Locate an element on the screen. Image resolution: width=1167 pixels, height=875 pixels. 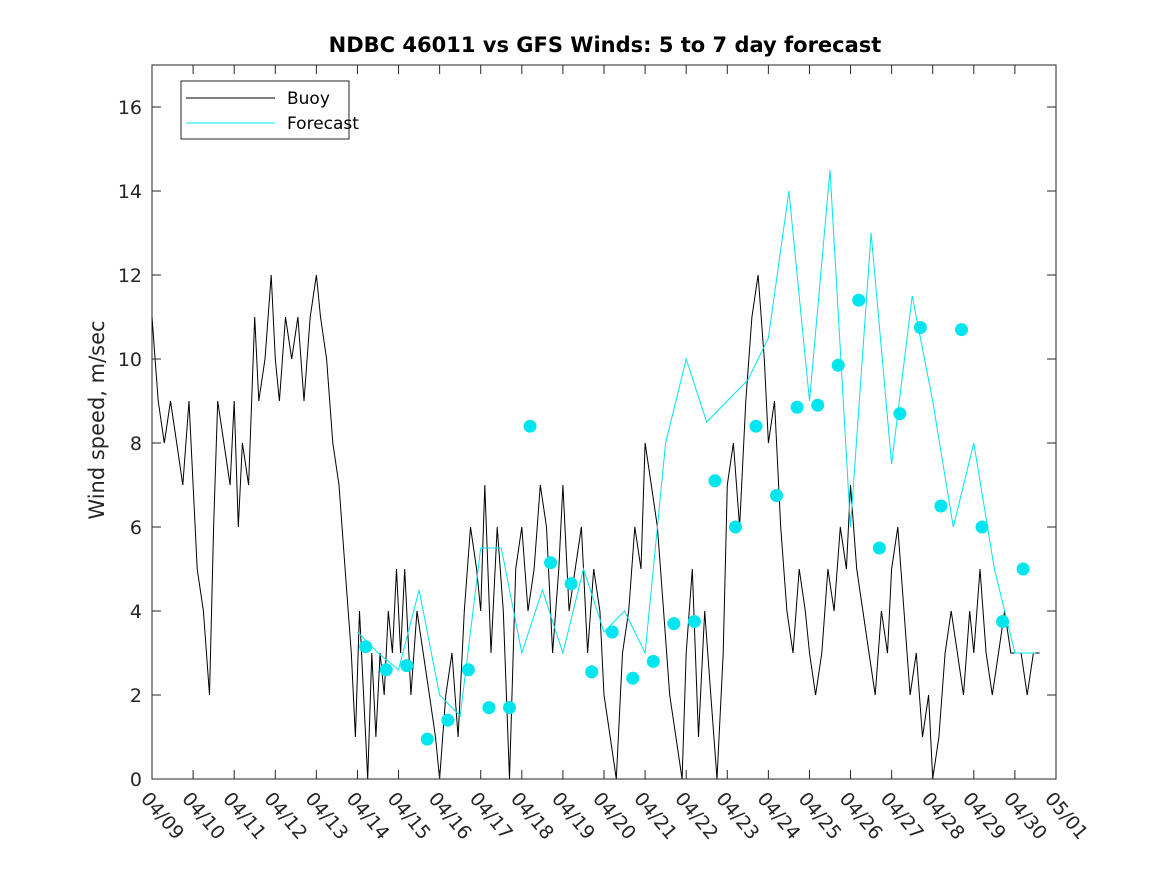
x-tick-label: 04/17 is located at coordinates (491, 816).